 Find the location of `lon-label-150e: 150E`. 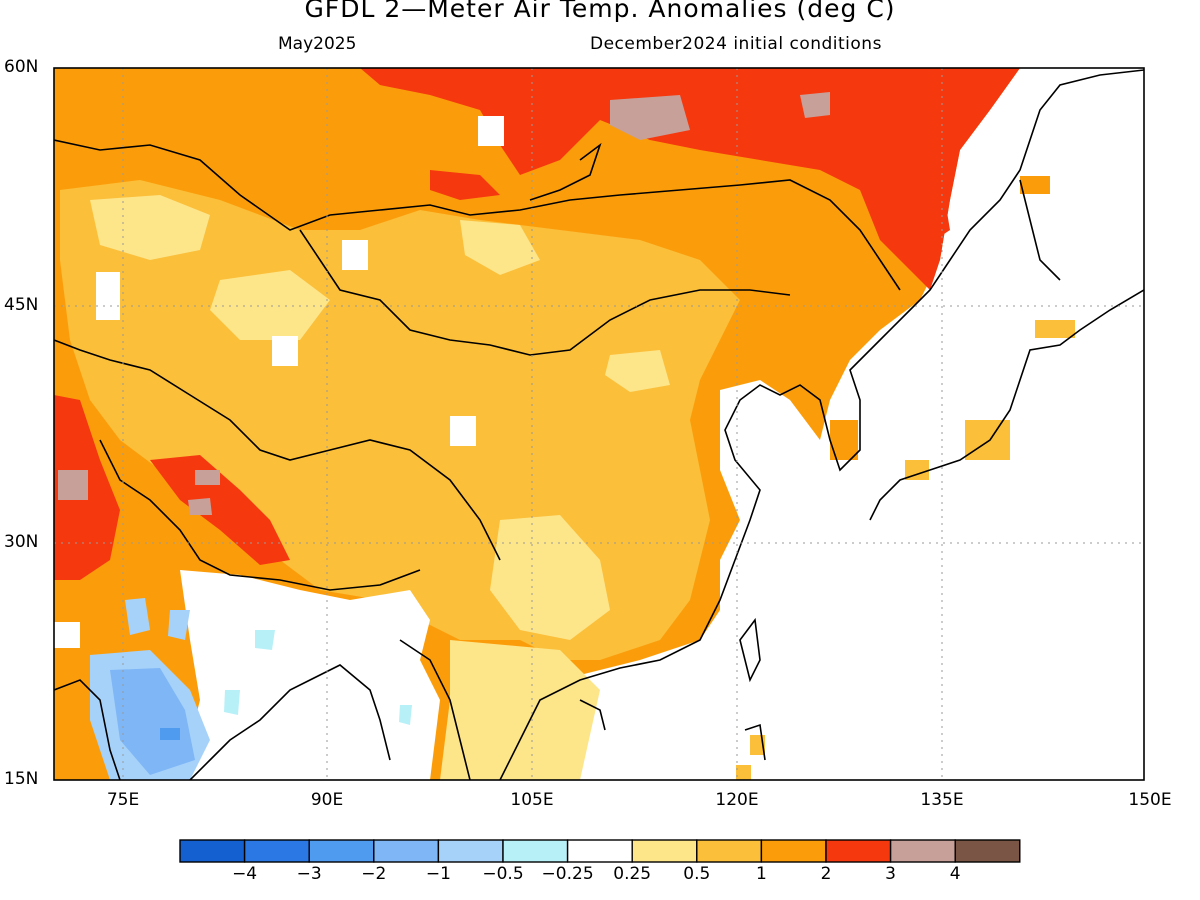

lon-label-150e: 150E is located at coordinates (1150, 800).